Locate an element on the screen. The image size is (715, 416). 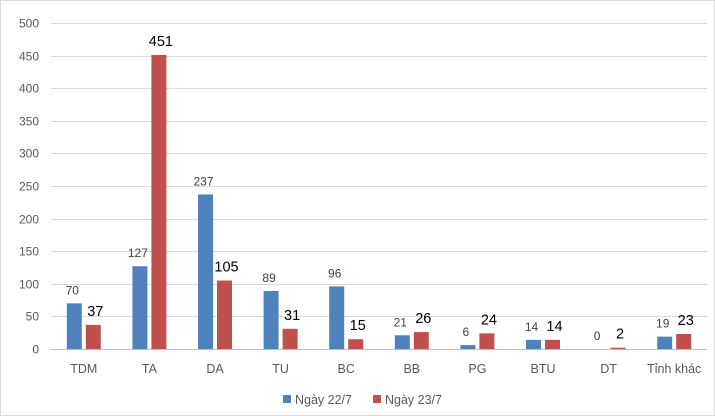
x-category-label: TDM is located at coordinates (83, 369).